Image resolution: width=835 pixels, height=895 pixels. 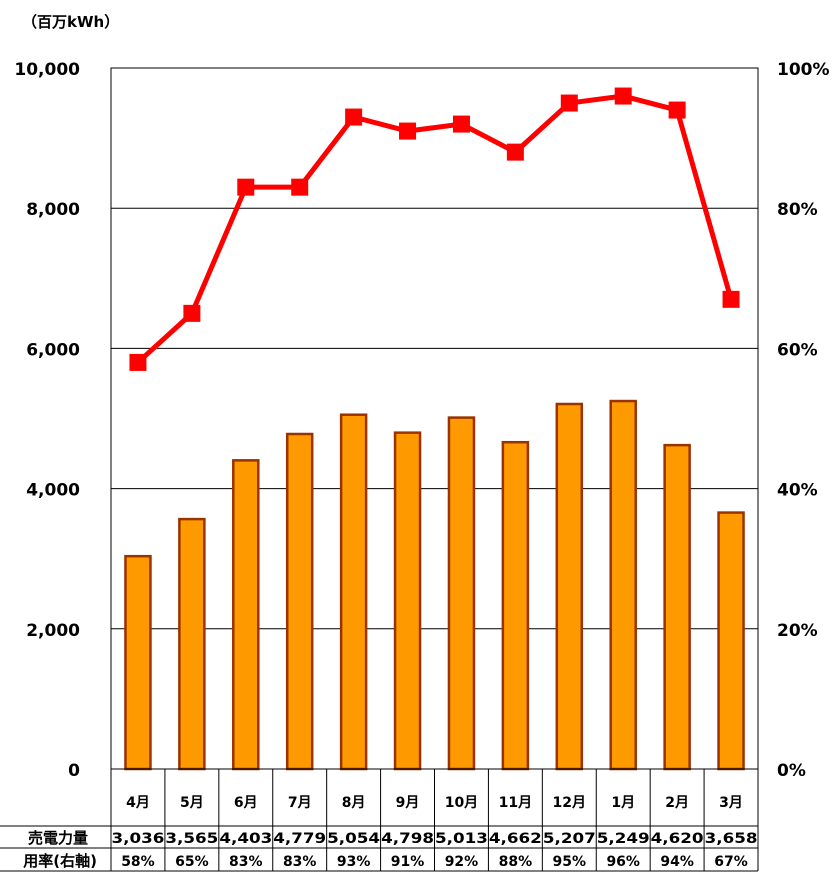 I want to click on left-tick-label: 2,000, so click(x=53, y=631).